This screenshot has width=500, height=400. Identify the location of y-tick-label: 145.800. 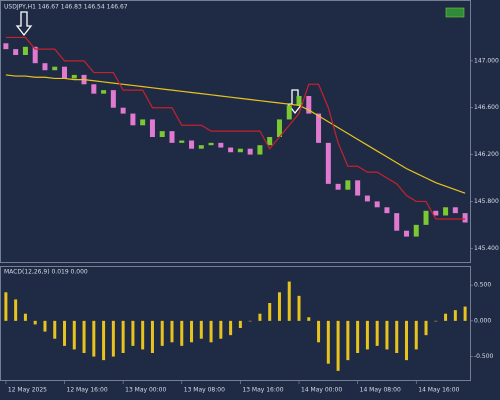
(486, 201).